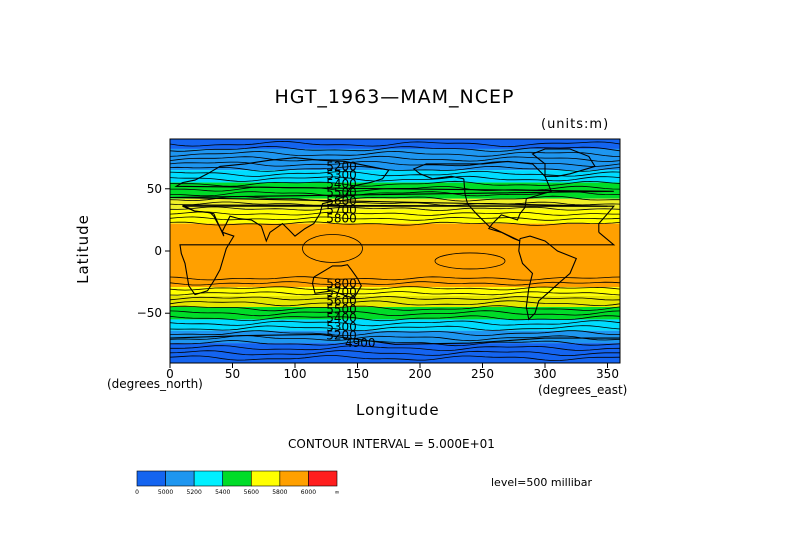 The width and height of the screenshot is (789, 558). I want to click on contour-label: 4900, so click(360, 343).